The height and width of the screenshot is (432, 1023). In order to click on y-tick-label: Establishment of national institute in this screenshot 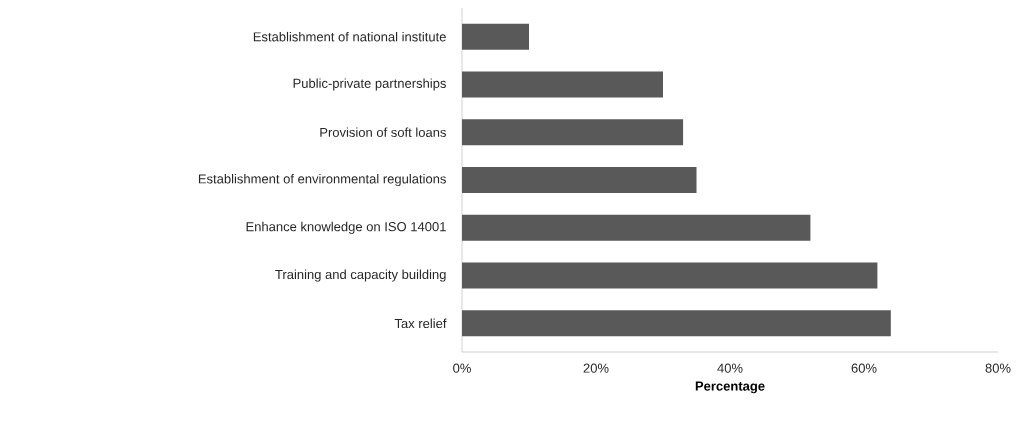, I will do `click(349, 36)`.